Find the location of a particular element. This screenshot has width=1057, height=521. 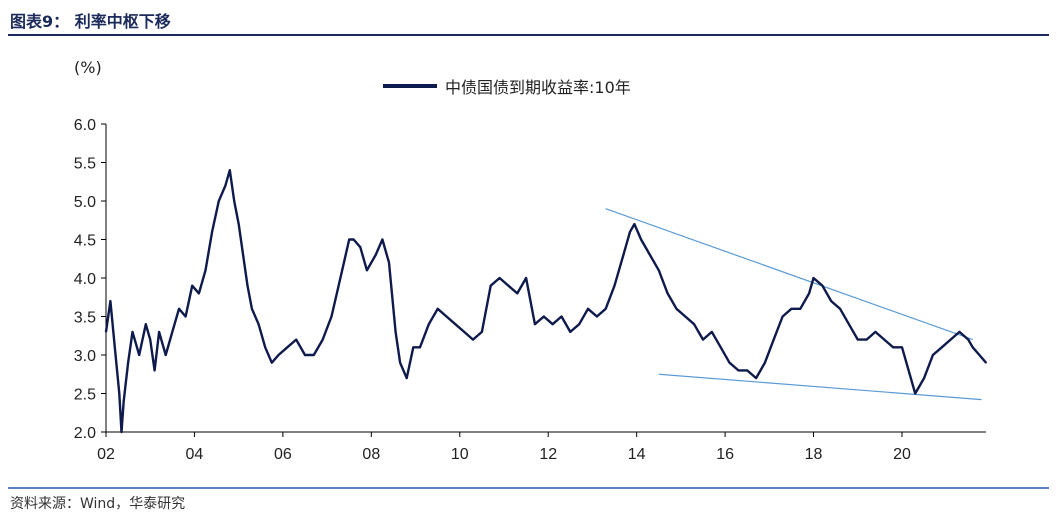

x-tick-label: 06 is located at coordinates (283, 454).